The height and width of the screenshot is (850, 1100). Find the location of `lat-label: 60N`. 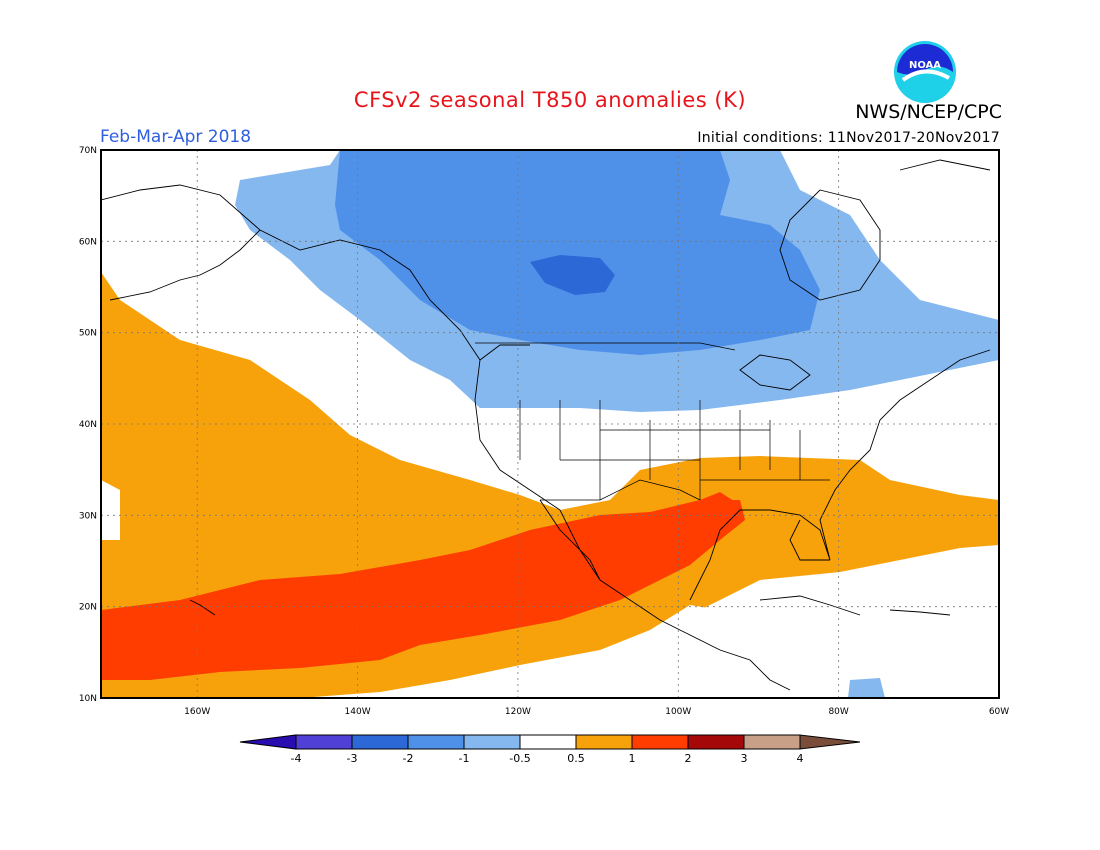

lat-label: 60N is located at coordinates (88, 242).